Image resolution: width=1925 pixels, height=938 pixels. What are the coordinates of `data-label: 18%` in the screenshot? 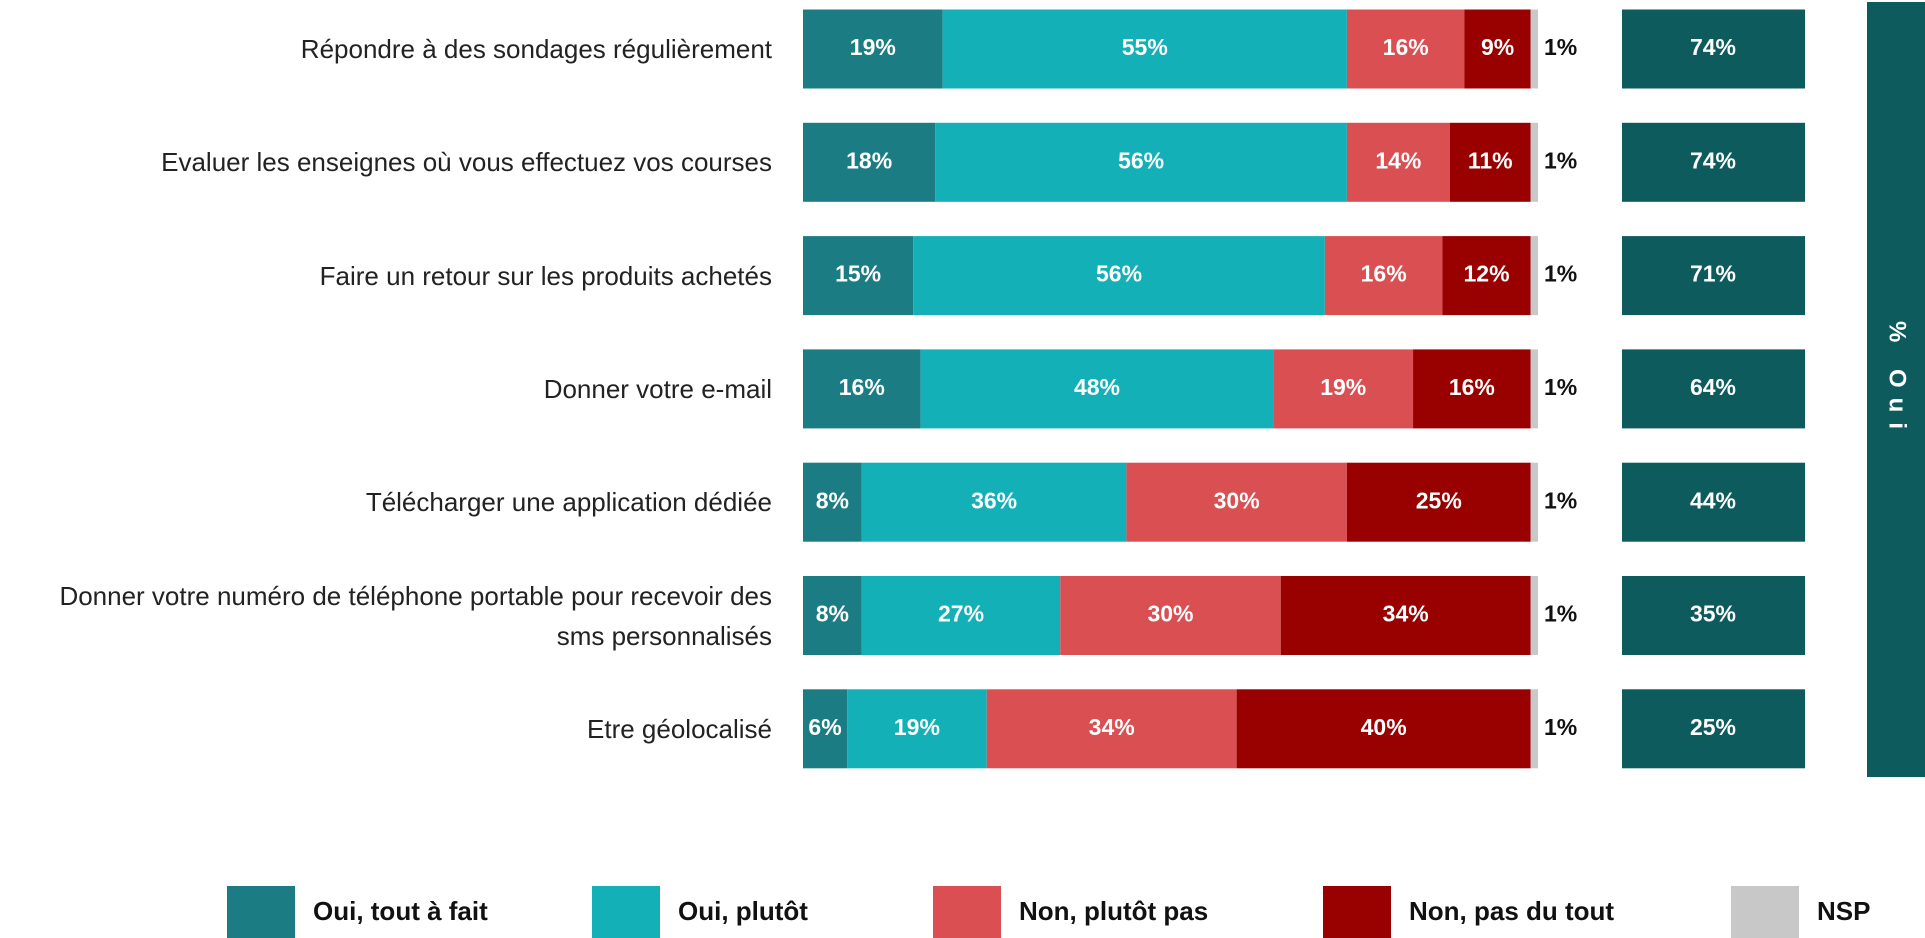 It's located at (869, 160).